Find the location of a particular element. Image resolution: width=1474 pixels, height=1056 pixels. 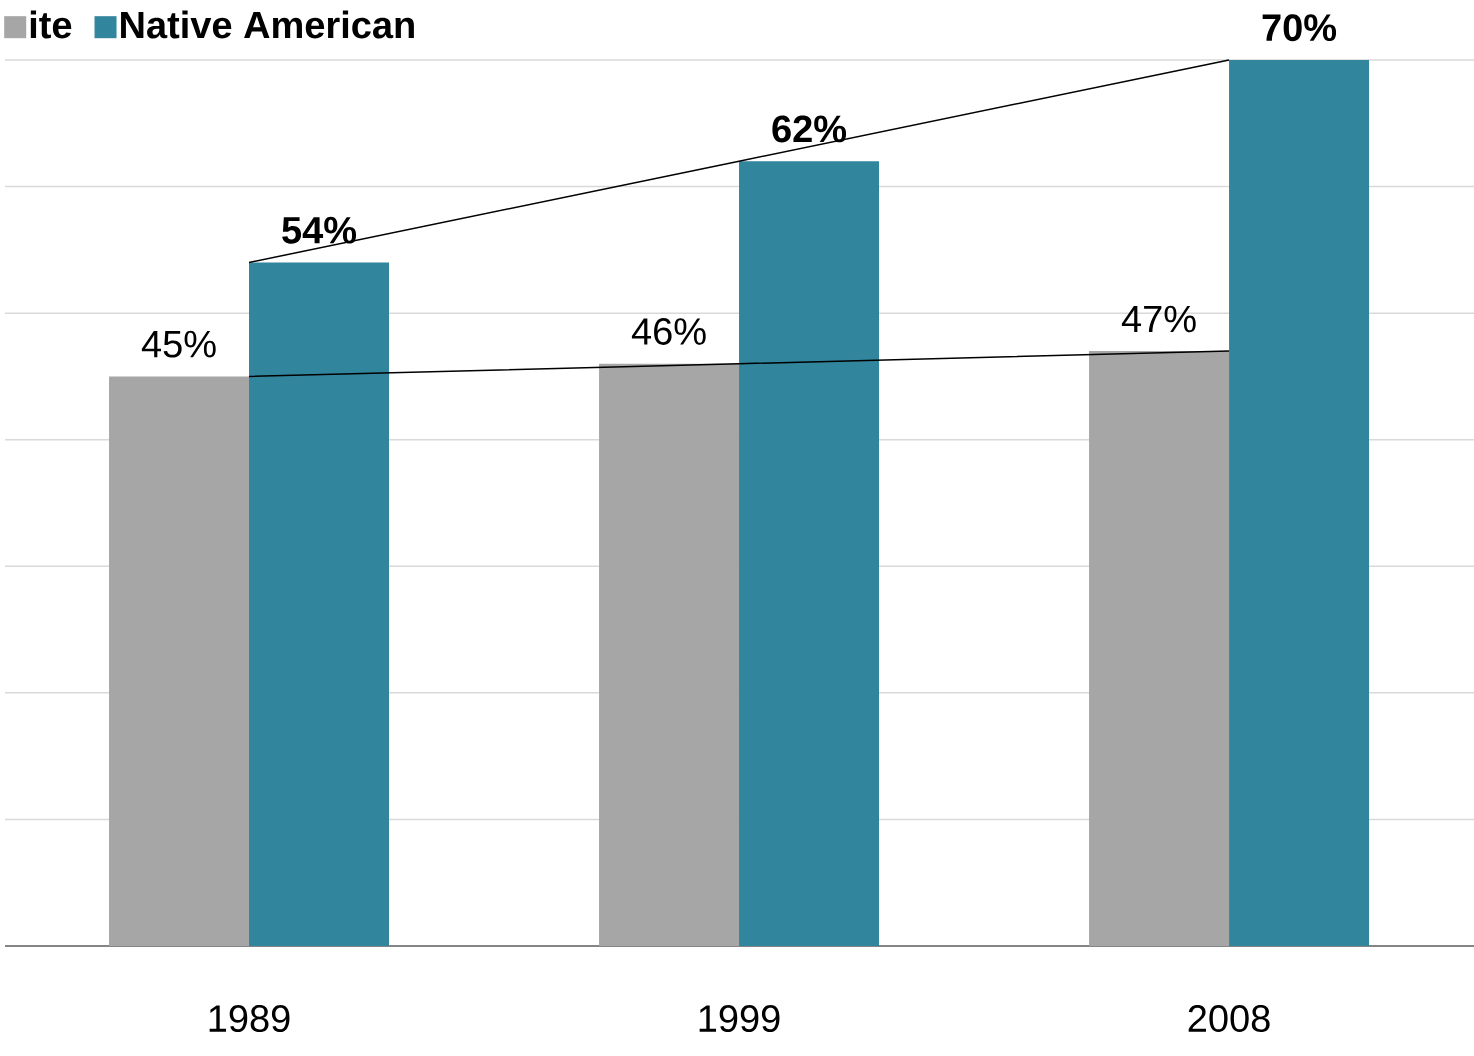

x-tick-label: 2008 is located at coordinates (1229, 1019).